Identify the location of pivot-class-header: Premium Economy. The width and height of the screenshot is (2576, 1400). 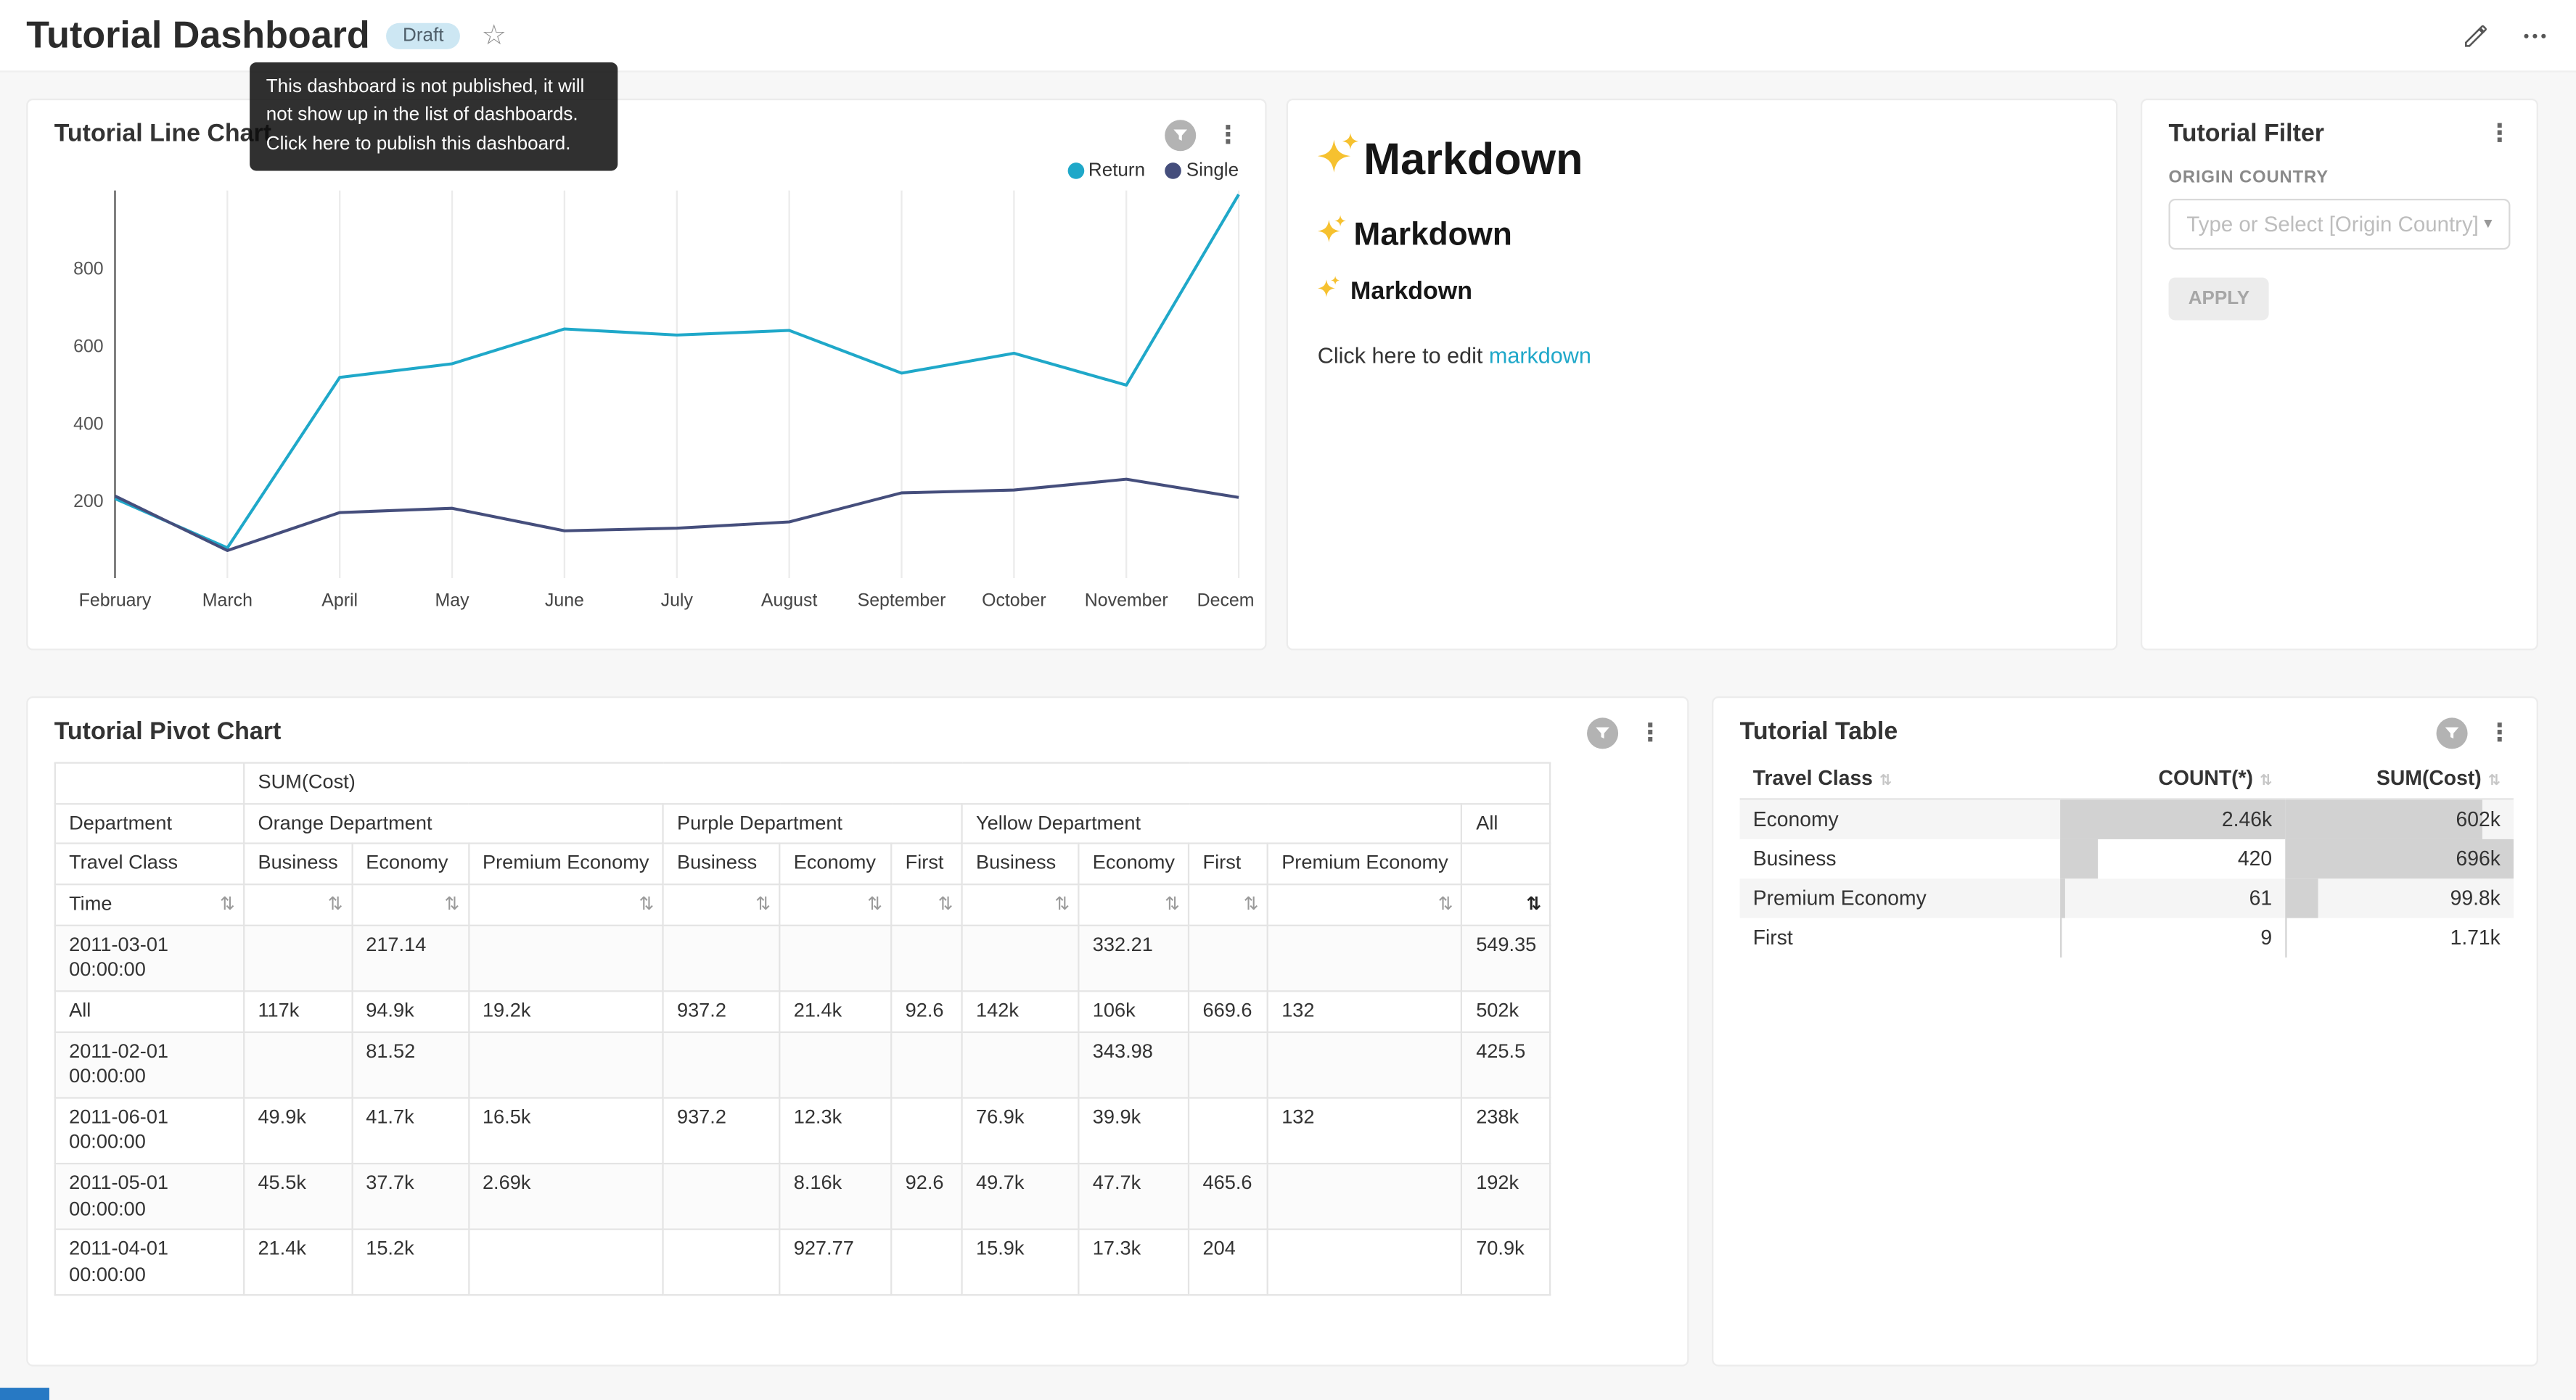
(565, 863).